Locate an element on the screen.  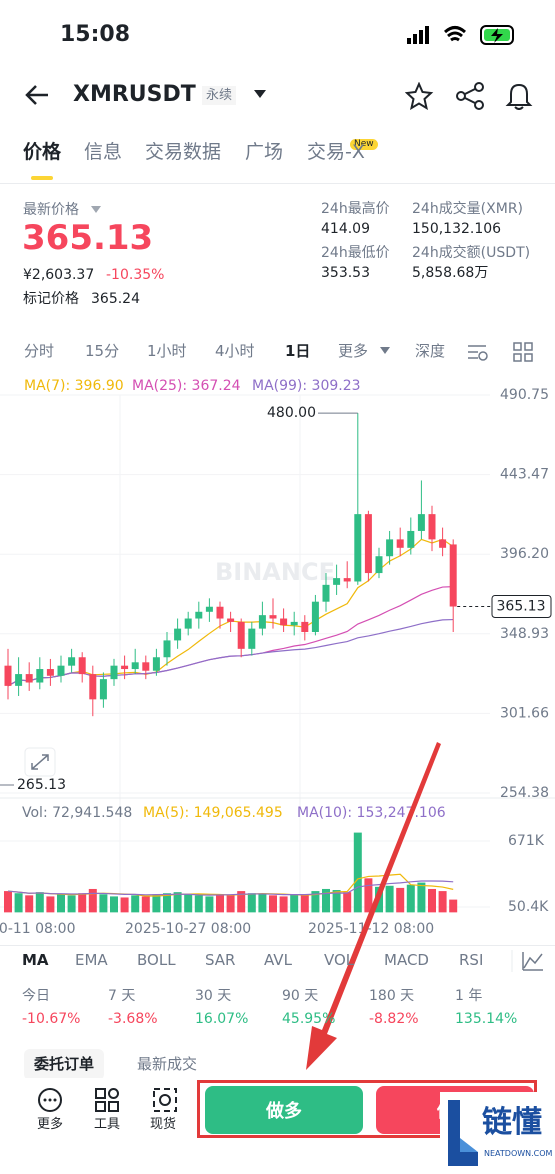
stat-value: 150,132.106 is located at coordinates (457, 229).